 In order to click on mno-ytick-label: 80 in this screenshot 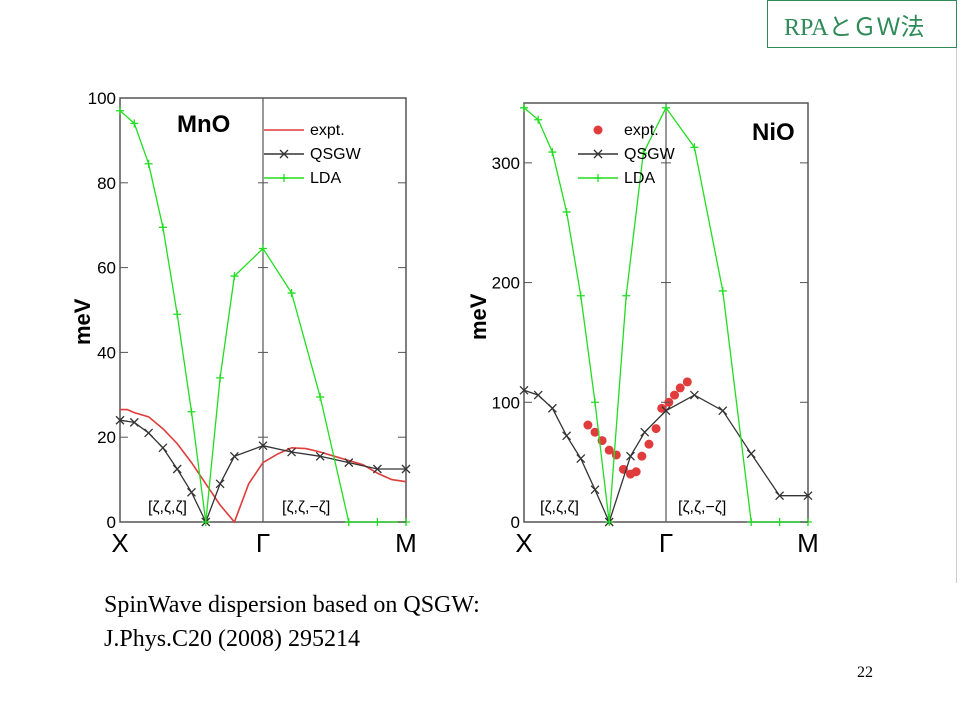, I will do `click(106, 183)`.